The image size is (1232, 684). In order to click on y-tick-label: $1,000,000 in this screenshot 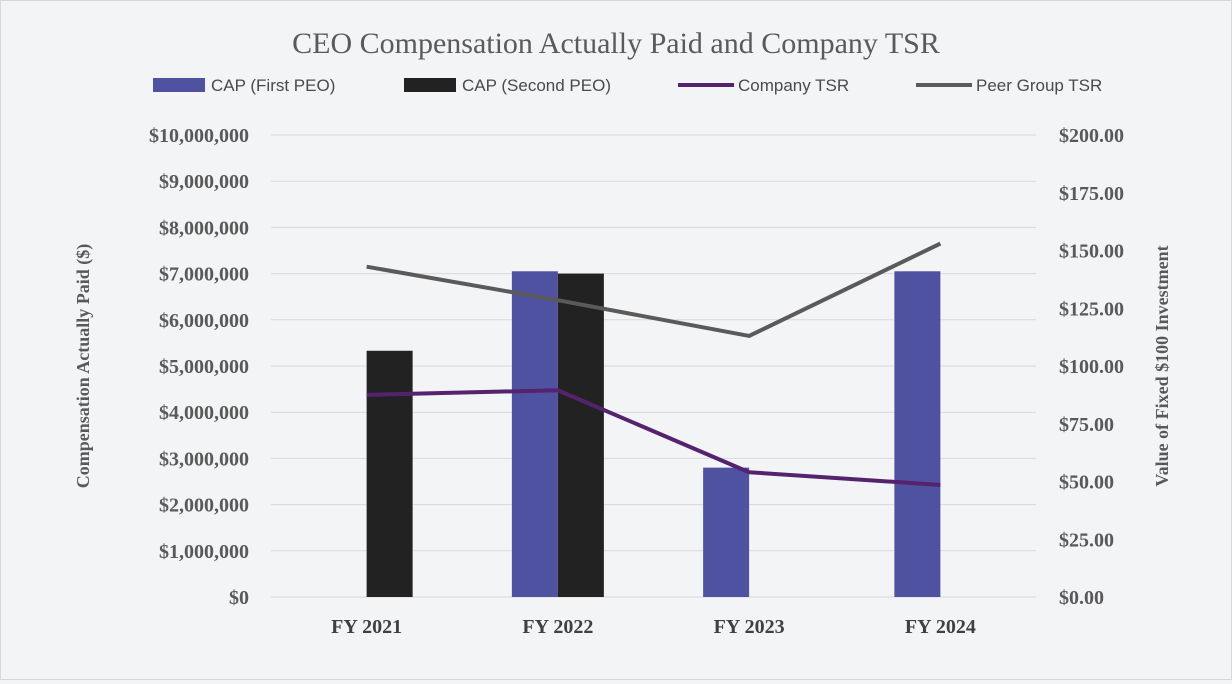, I will do `click(204, 552)`.